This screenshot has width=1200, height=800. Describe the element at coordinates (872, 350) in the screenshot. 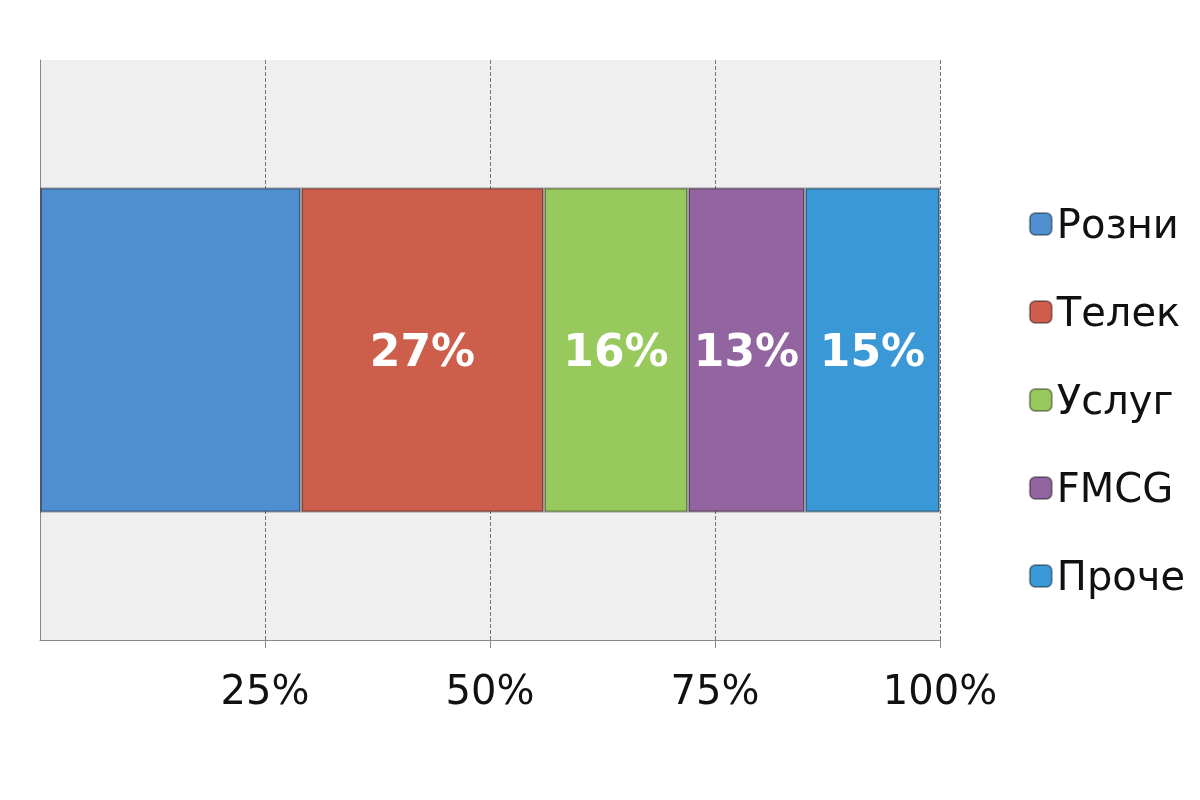

I see `data-label: 15%` at that location.